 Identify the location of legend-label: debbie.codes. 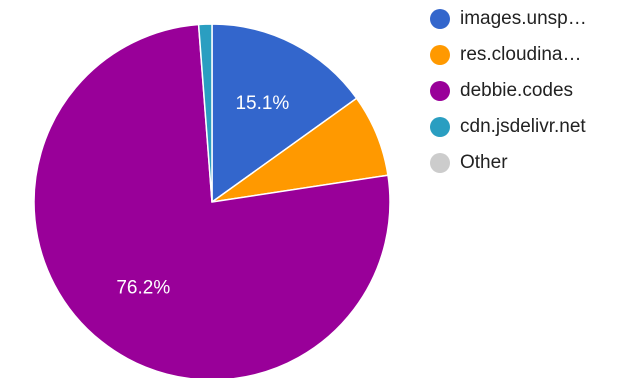
(517, 90).